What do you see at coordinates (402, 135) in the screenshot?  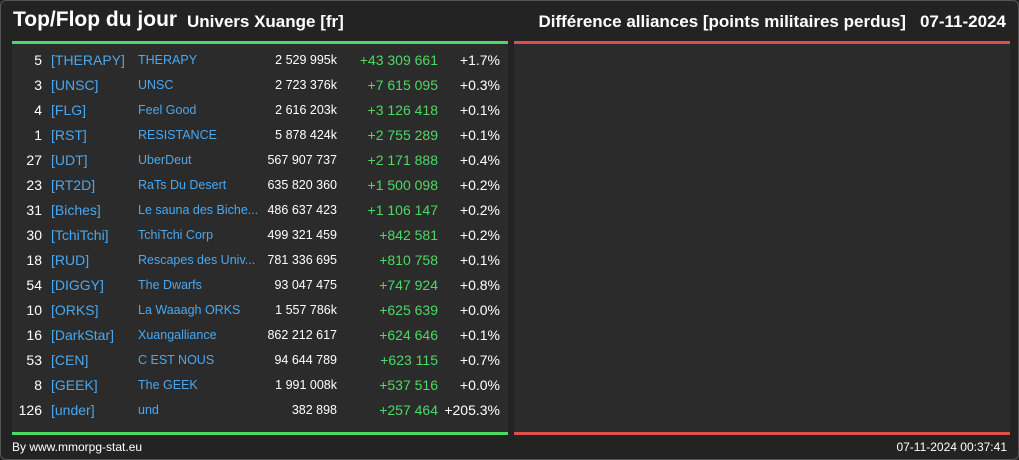 I see `diff-cell: +2 755 289` at bounding box center [402, 135].